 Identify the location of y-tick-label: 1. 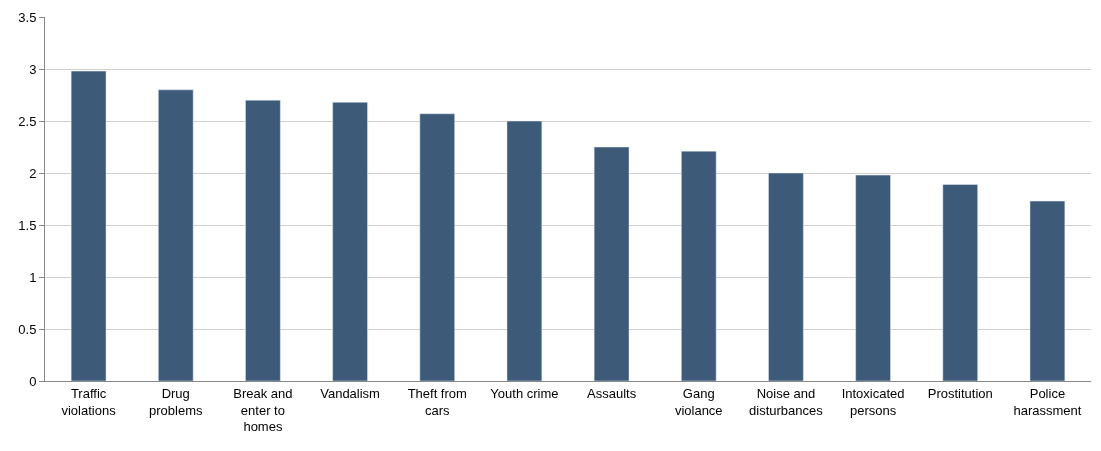
(33, 277).